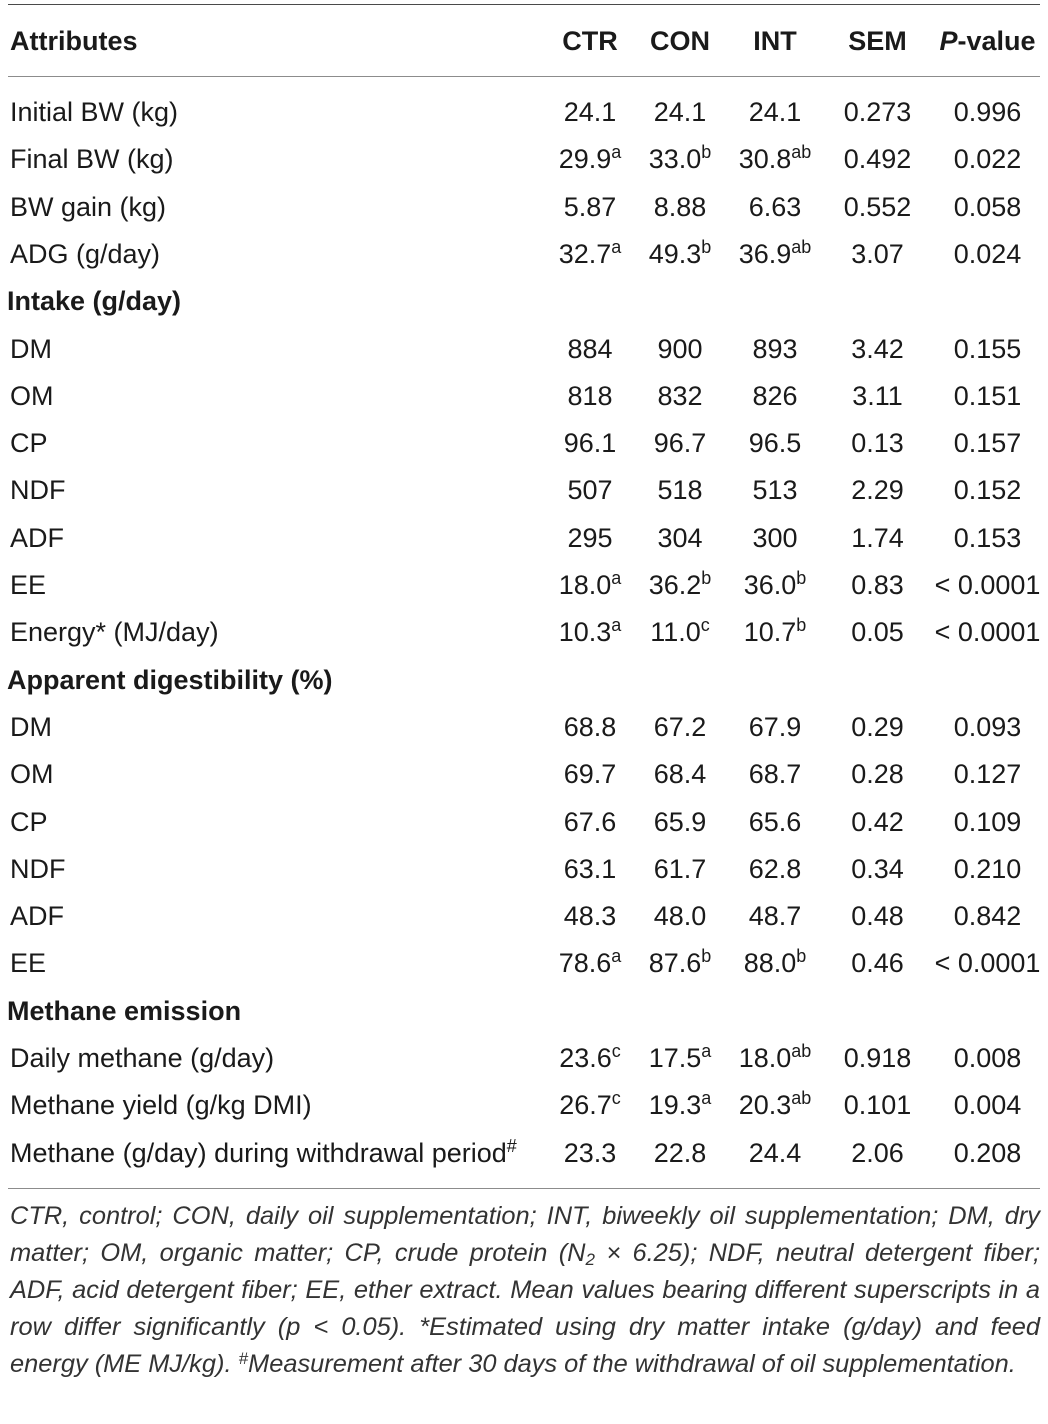 The width and height of the screenshot is (1048, 1424). What do you see at coordinates (680, 729) in the screenshot?
I see `con-cell: 67.2` at bounding box center [680, 729].